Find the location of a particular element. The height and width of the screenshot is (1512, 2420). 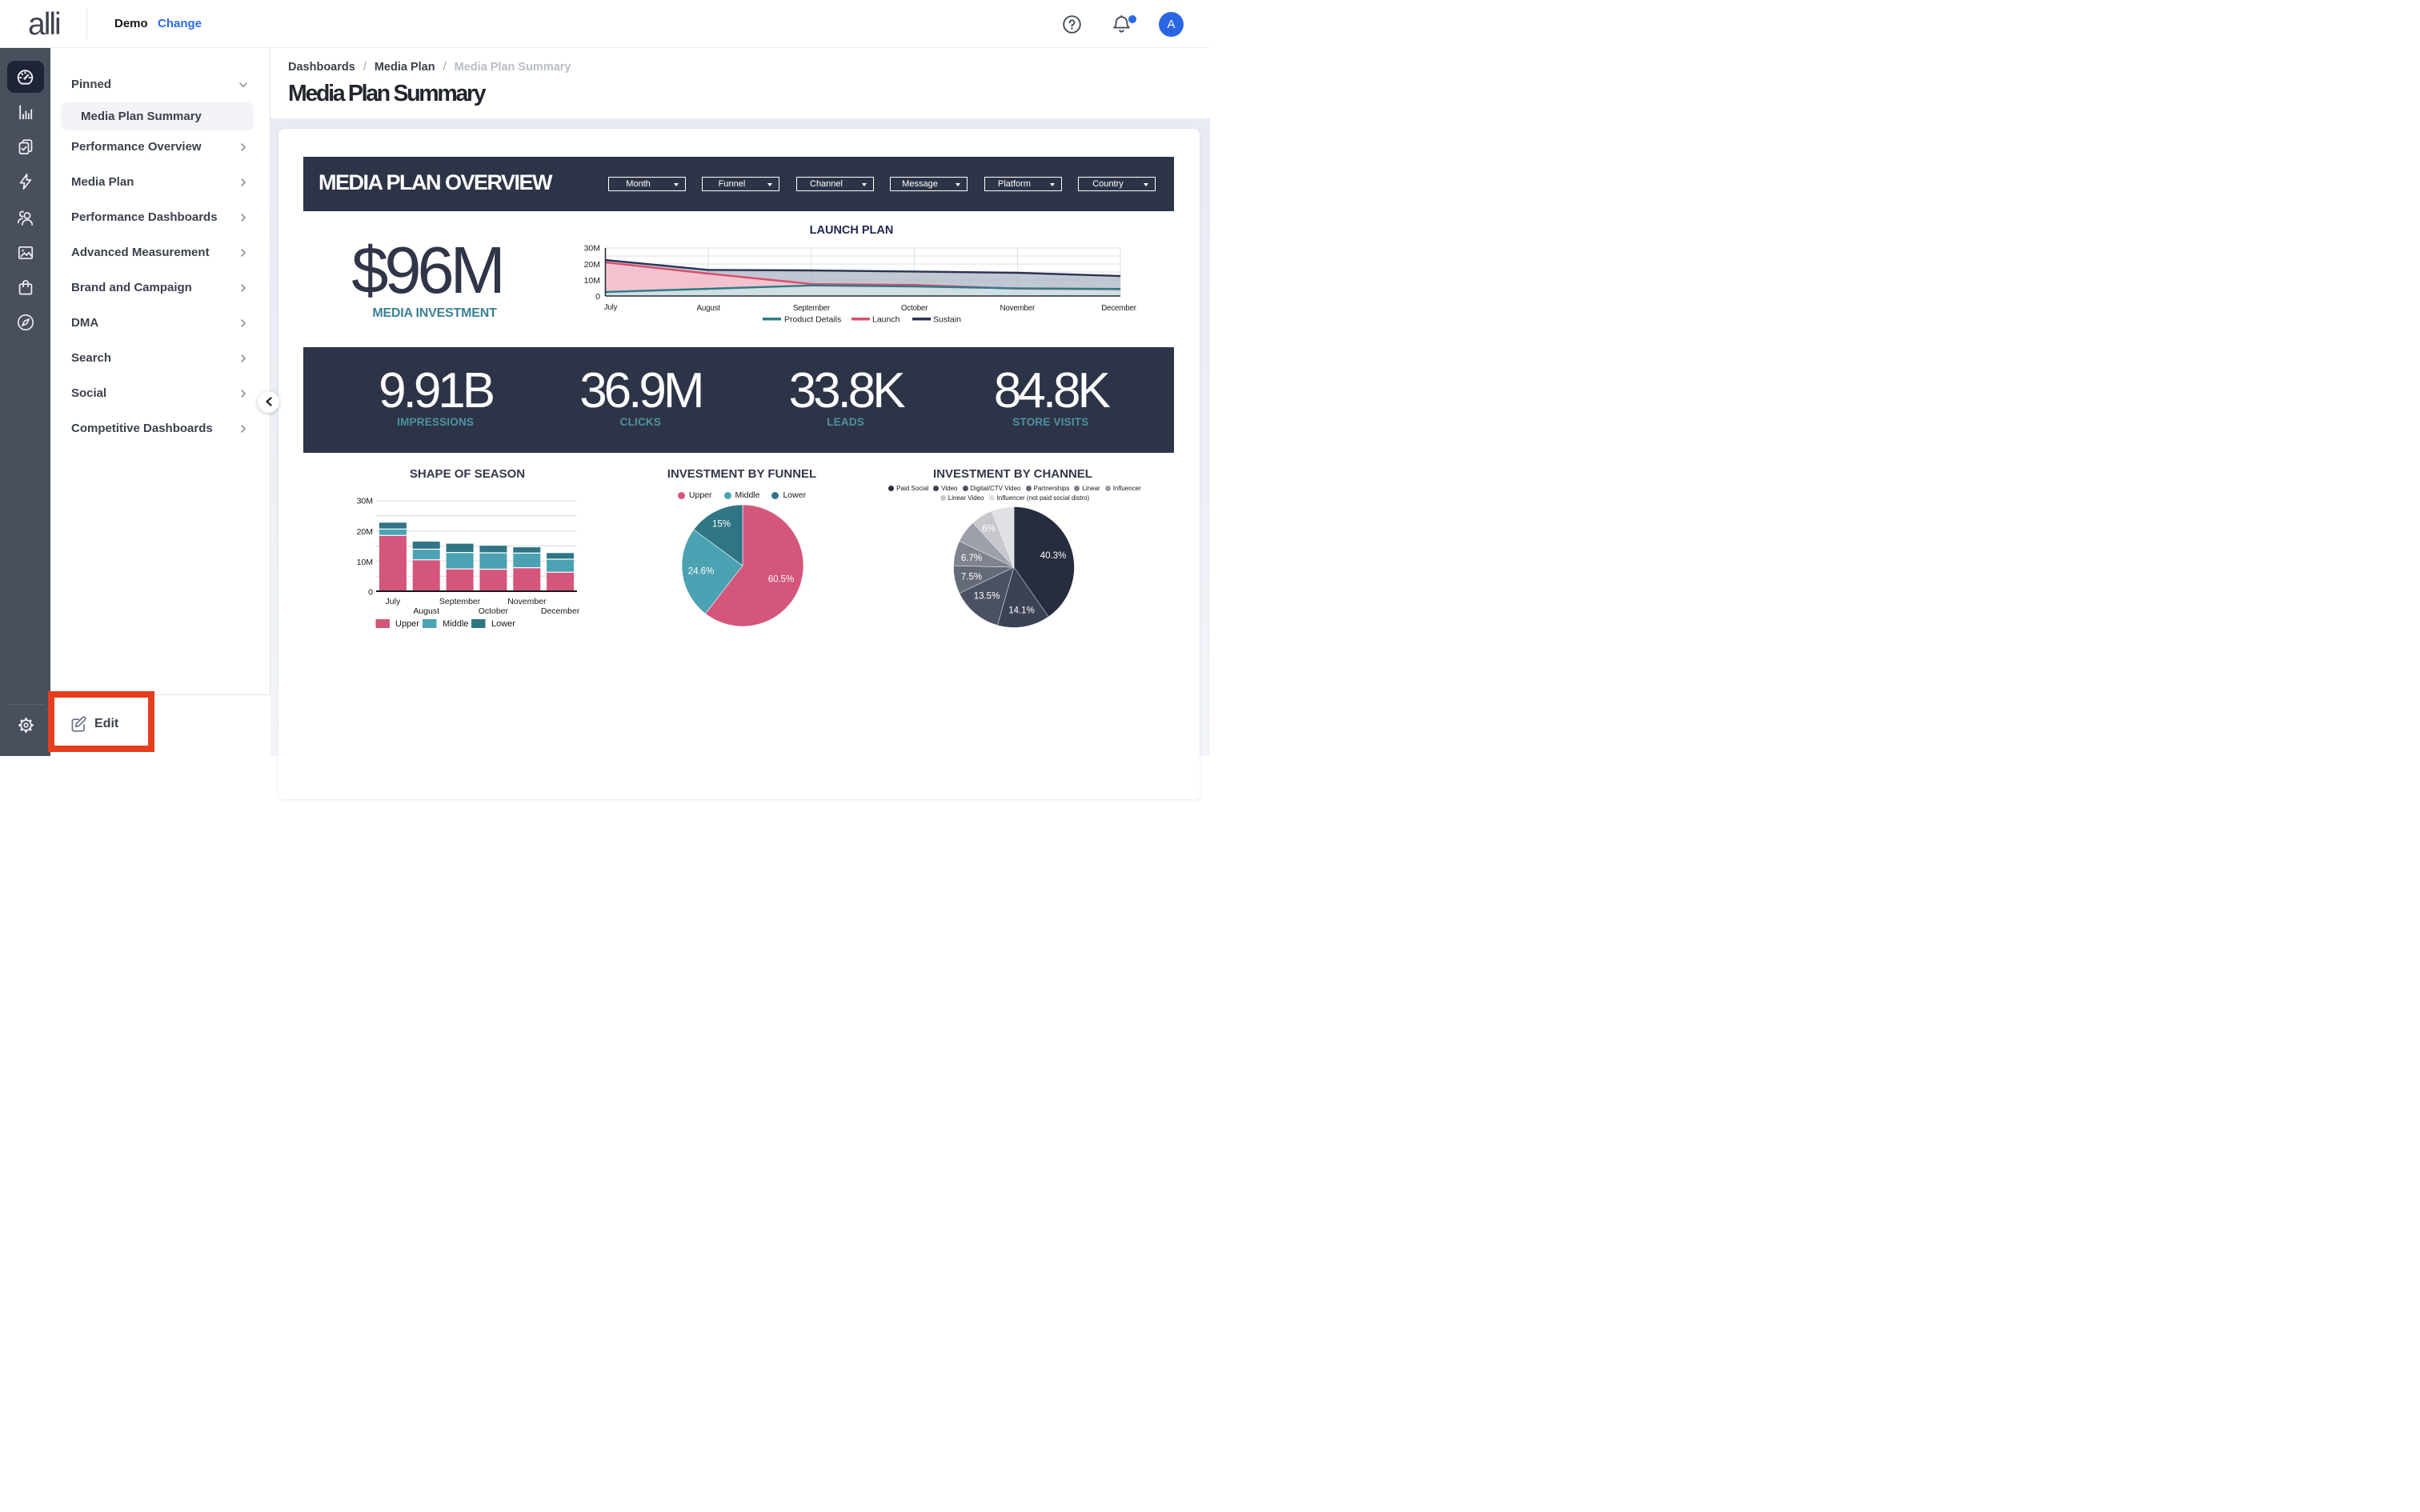

svg-text: Upper is located at coordinates (407, 624).